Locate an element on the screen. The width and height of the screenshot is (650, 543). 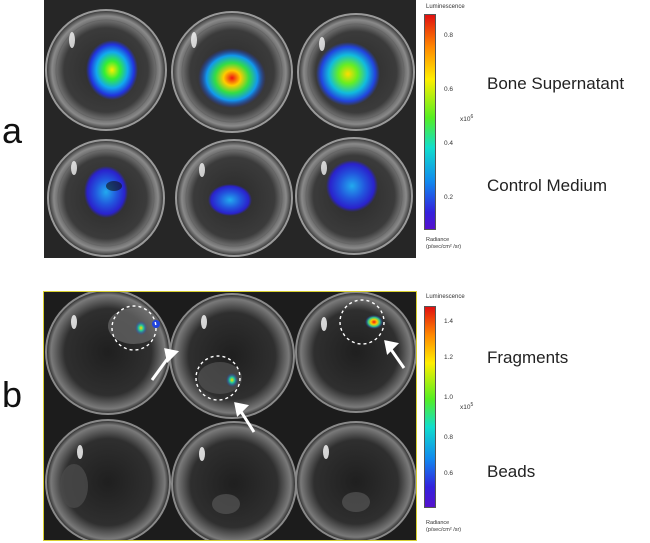
scale-multiplier: x105 is located at coordinates (467, 407).